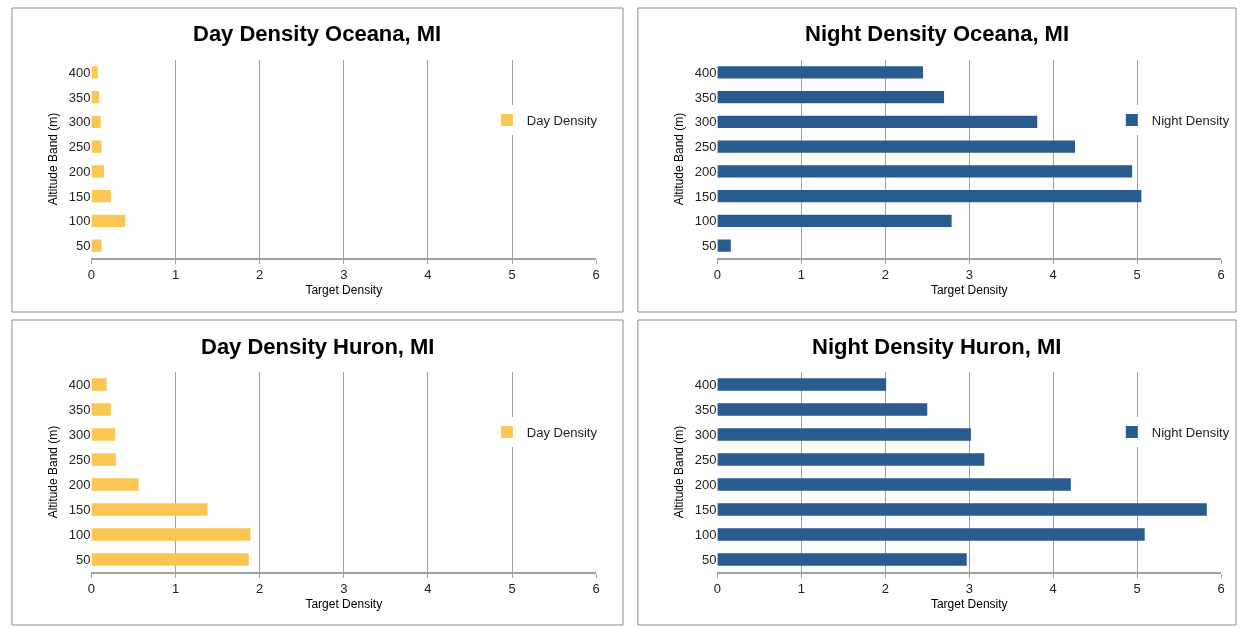 This screenshot has height=628, width=1242. I want to click on chart-title: Night Density Oceana, MI, so click(937, 33).